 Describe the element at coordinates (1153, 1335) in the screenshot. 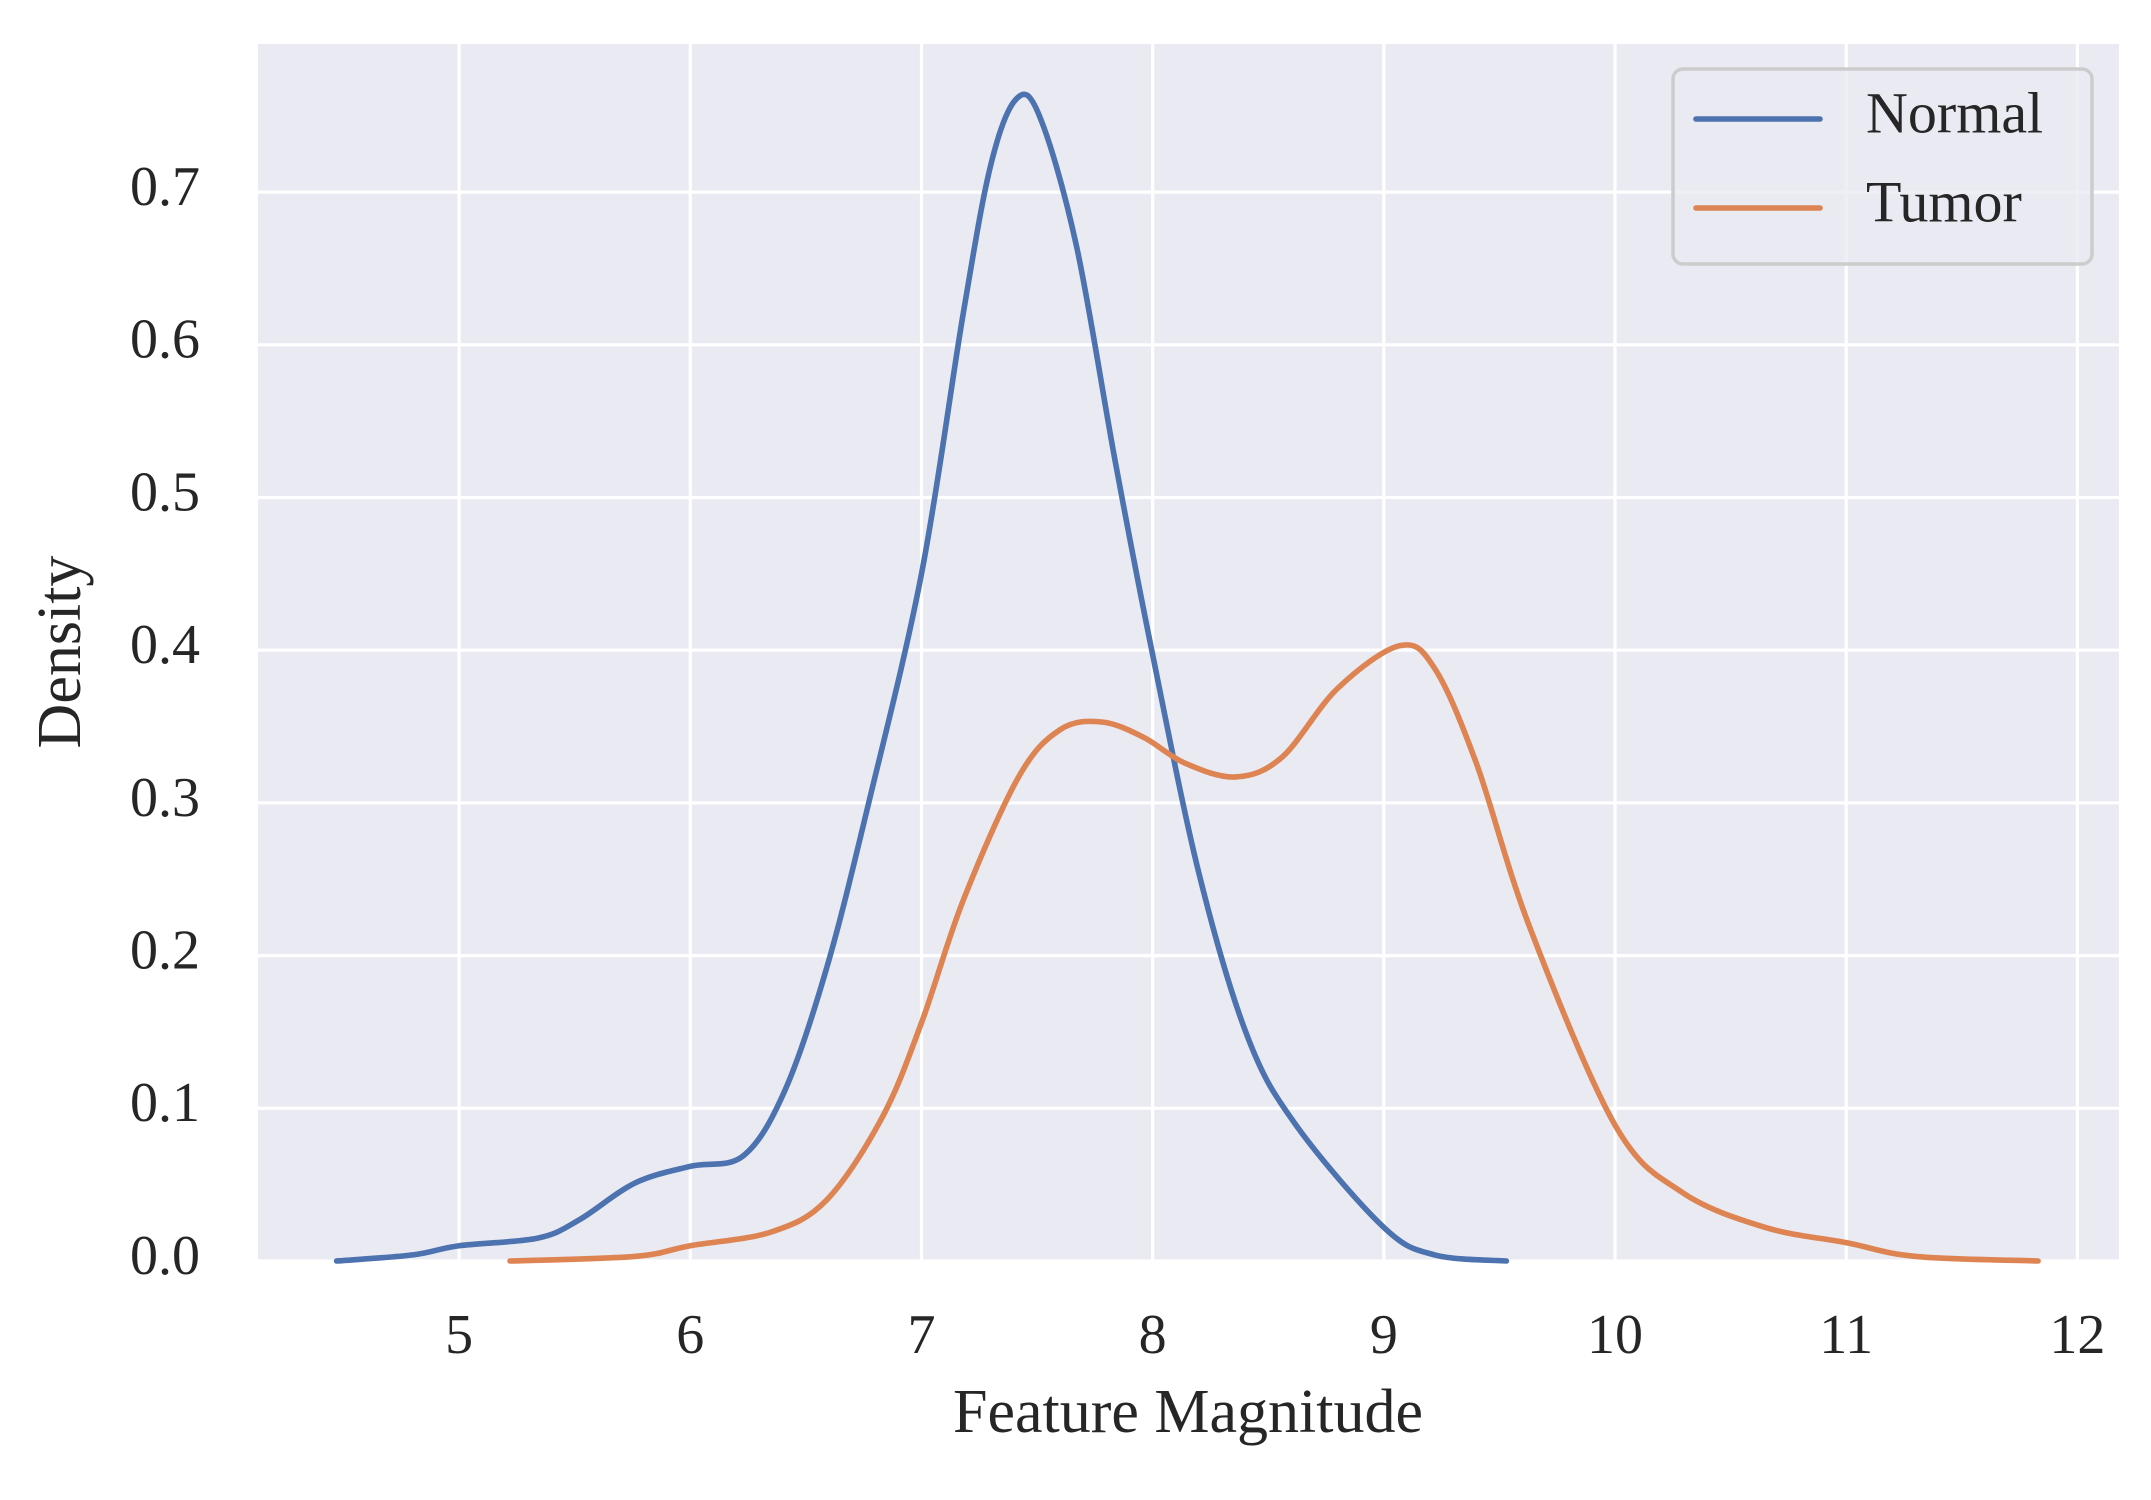

I see `x-tick-label: 8` at that location.